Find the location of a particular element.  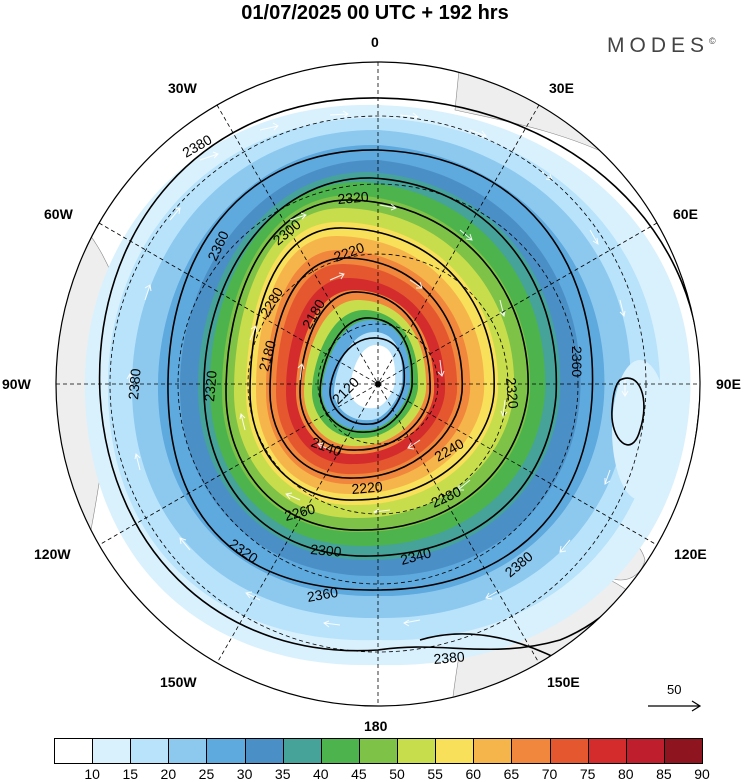

colorbar-tick-label: 50 is located at coordinates (397, 774).